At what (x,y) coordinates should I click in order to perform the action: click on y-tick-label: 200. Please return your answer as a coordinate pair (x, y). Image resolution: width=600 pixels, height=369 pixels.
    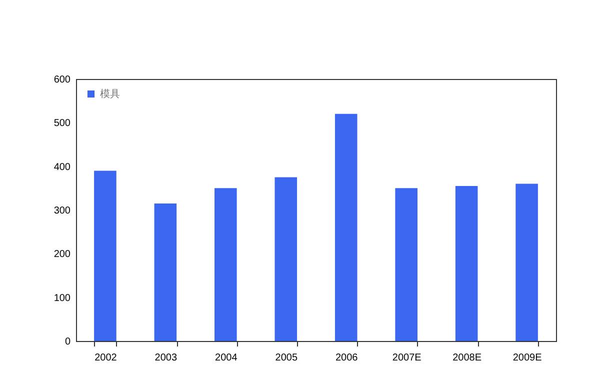
    Looking at the image, I should click on (62, 254).